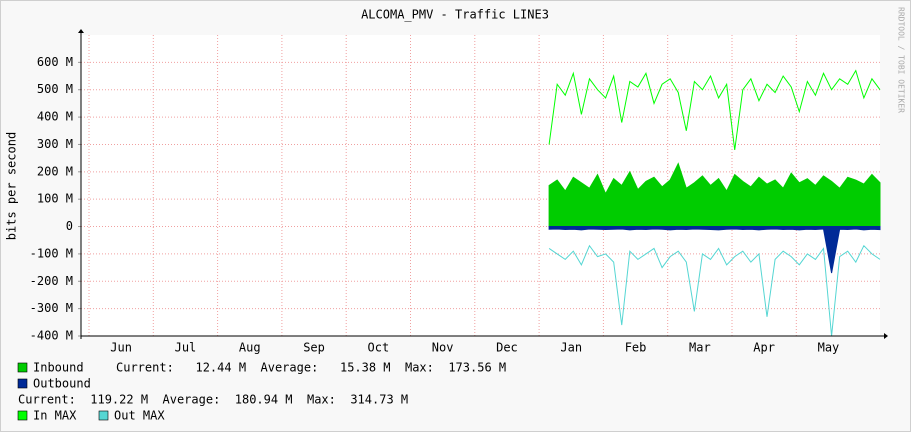 The height and width of the screenshot is (432, 911). What do you see at coordinates (12, 186) in the screenshot?
I see `y-axis-label: bits per second` at bounding box center [12, 186].